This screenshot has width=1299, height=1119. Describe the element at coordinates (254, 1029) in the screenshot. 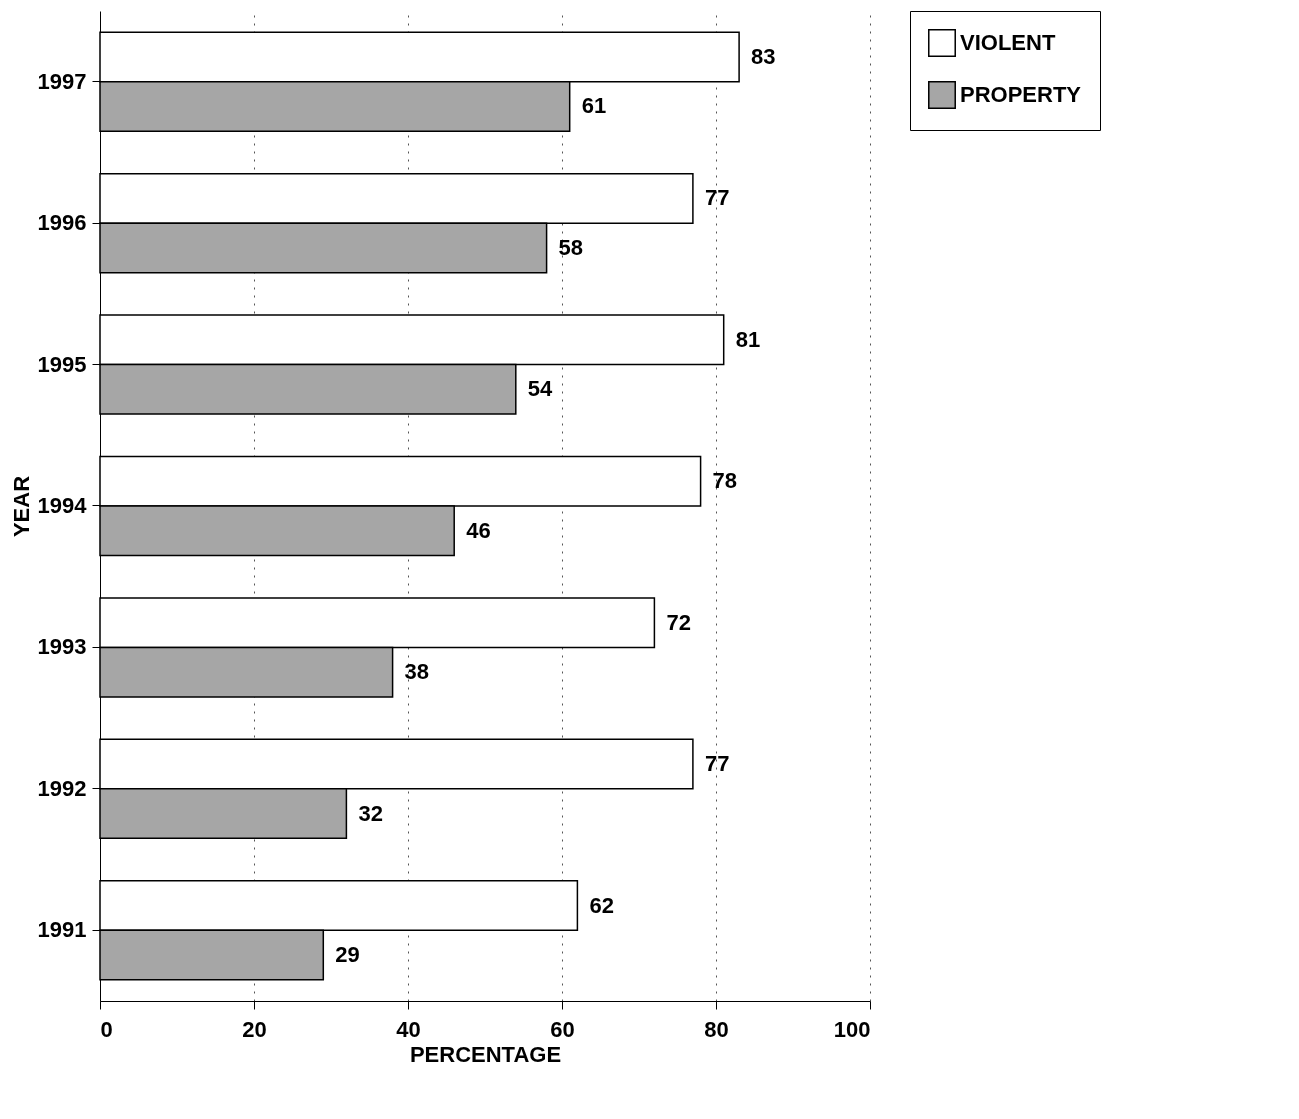

I see `x-tick-label: 20` at that location.